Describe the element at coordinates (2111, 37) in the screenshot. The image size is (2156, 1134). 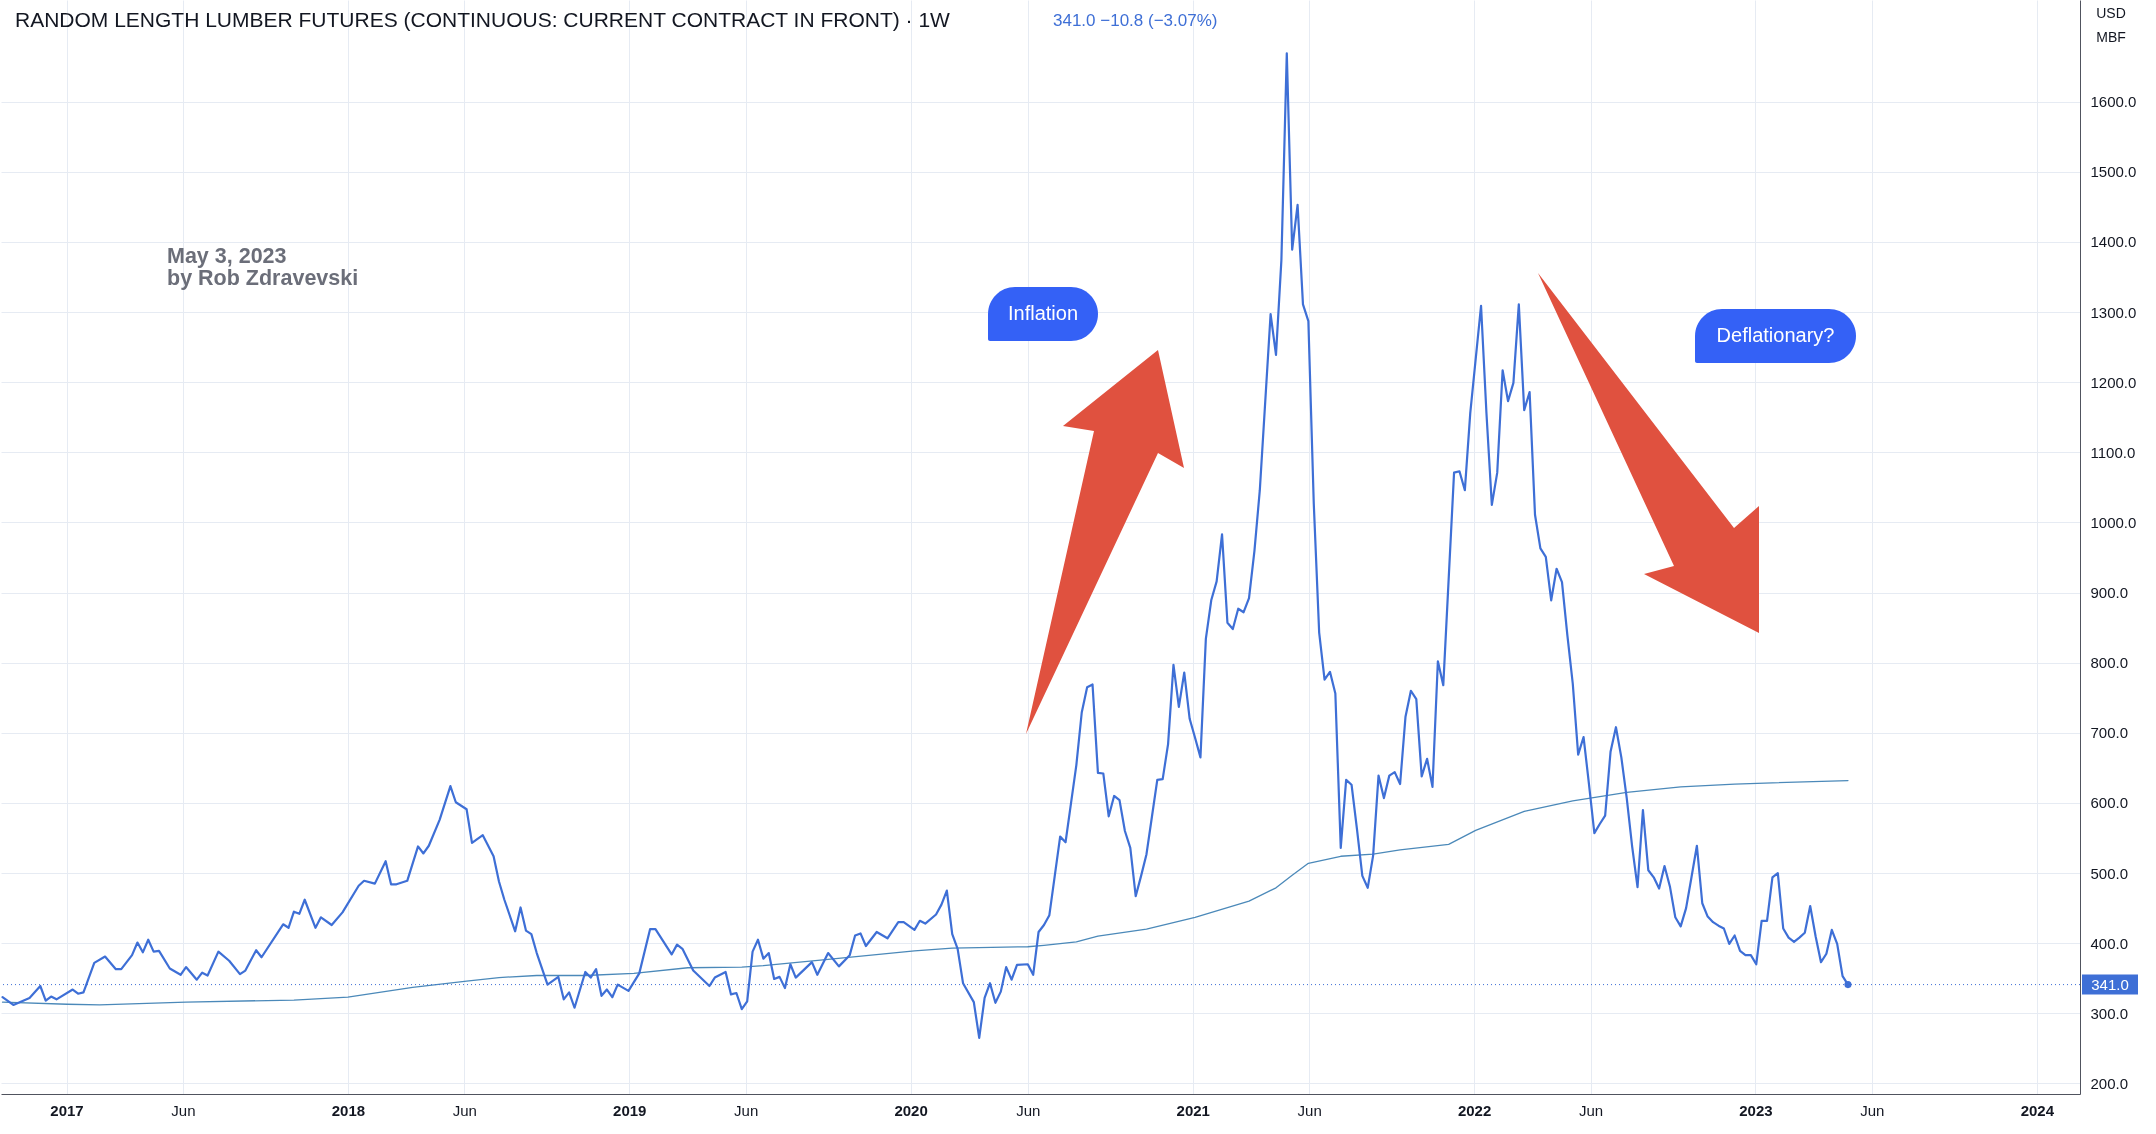
I see `text: MBF` at that location.